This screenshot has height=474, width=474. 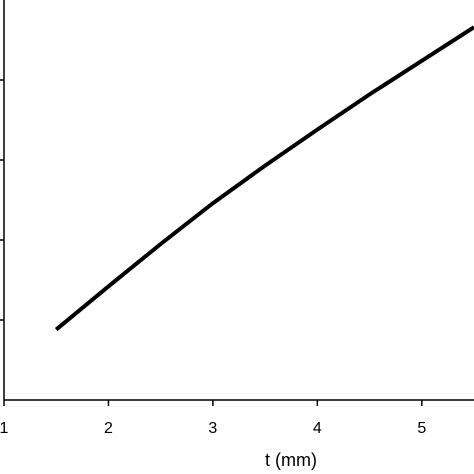 What do you see at coordinates (213, 418) in the screenshot?
I see `x-ticks: 1 2 3 4 5` at bounding box center [213, 418].